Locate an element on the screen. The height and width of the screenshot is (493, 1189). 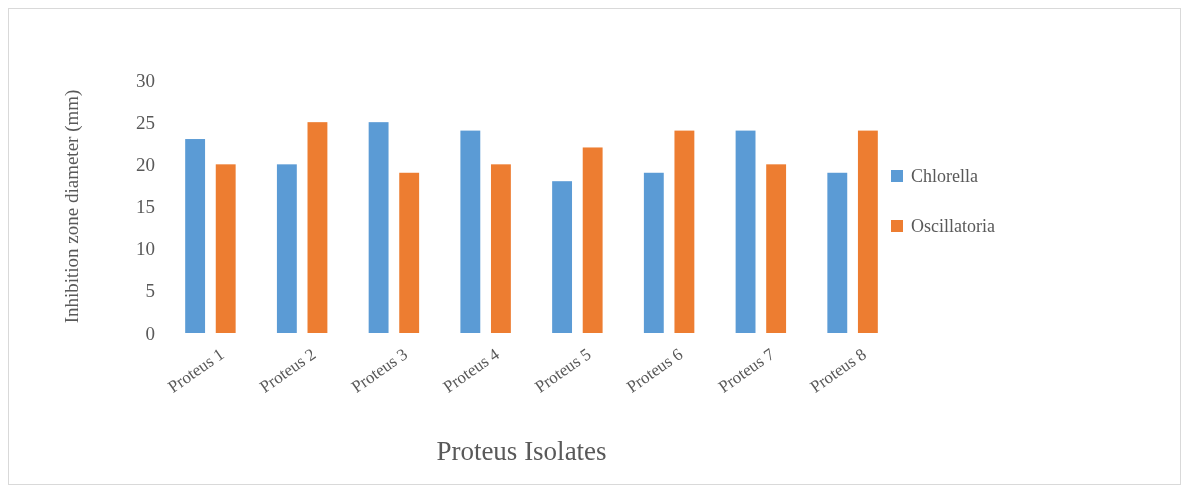
legend-label: Chlorella is located at coordinates (944, 176).